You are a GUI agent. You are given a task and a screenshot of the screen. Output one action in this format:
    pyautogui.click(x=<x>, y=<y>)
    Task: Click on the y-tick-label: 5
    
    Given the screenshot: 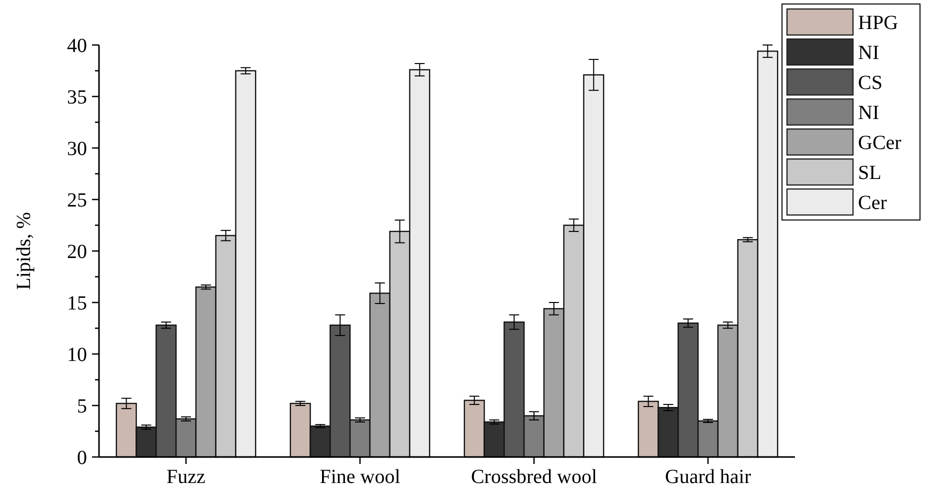 What is the action you would take?
    pyautogui.click(x=82, y=407)
    